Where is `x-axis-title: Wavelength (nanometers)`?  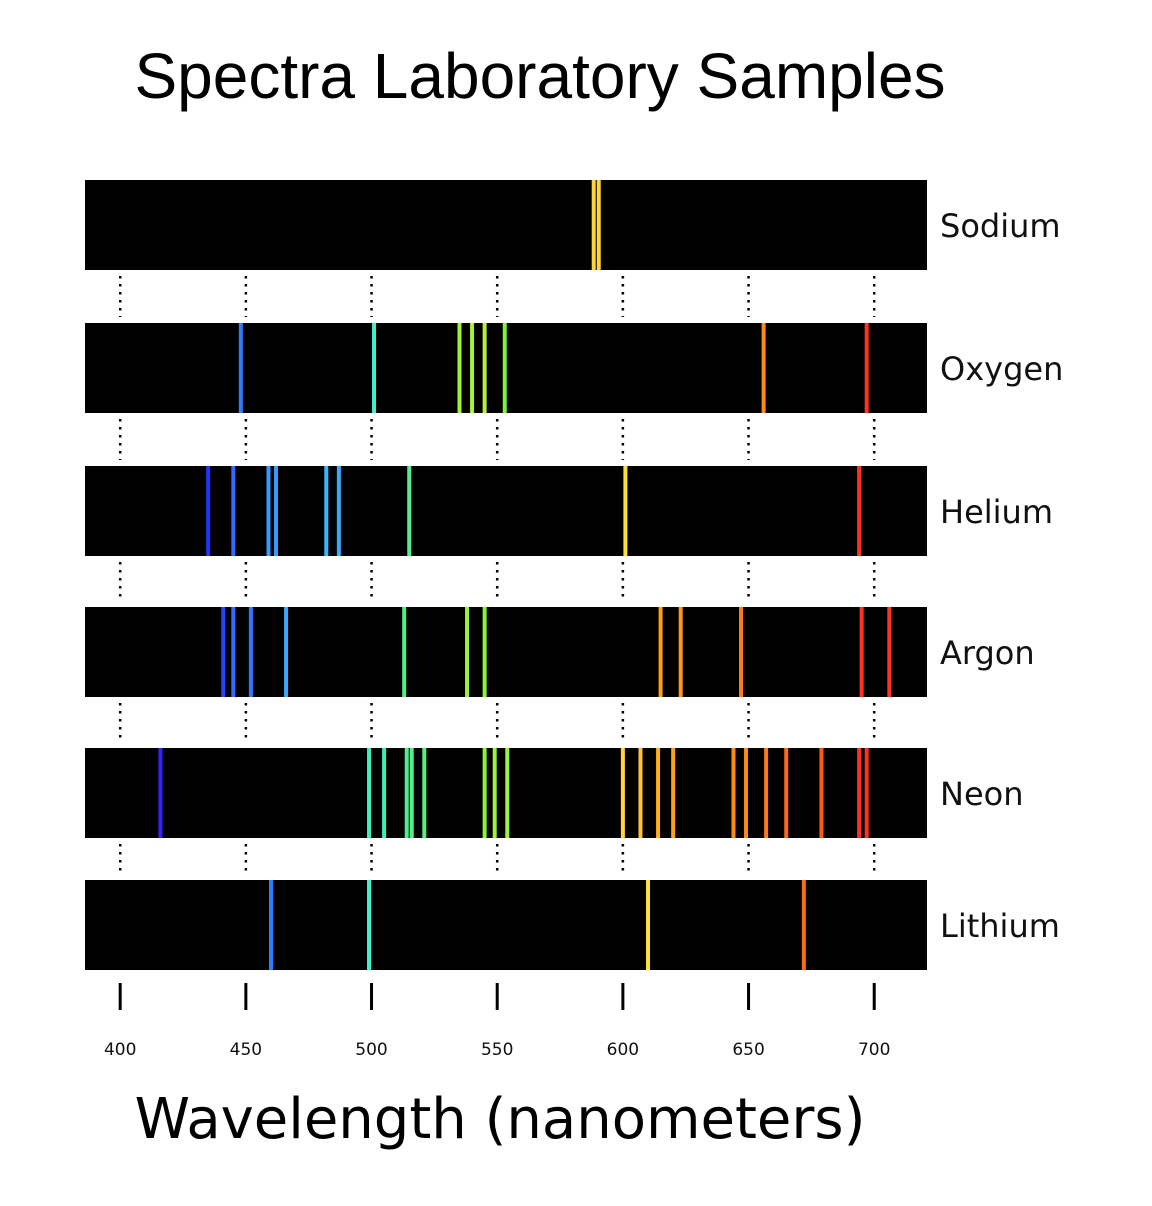
x-axis-title: Wavelength (nanometers) is located at coordinates (500, 1119).